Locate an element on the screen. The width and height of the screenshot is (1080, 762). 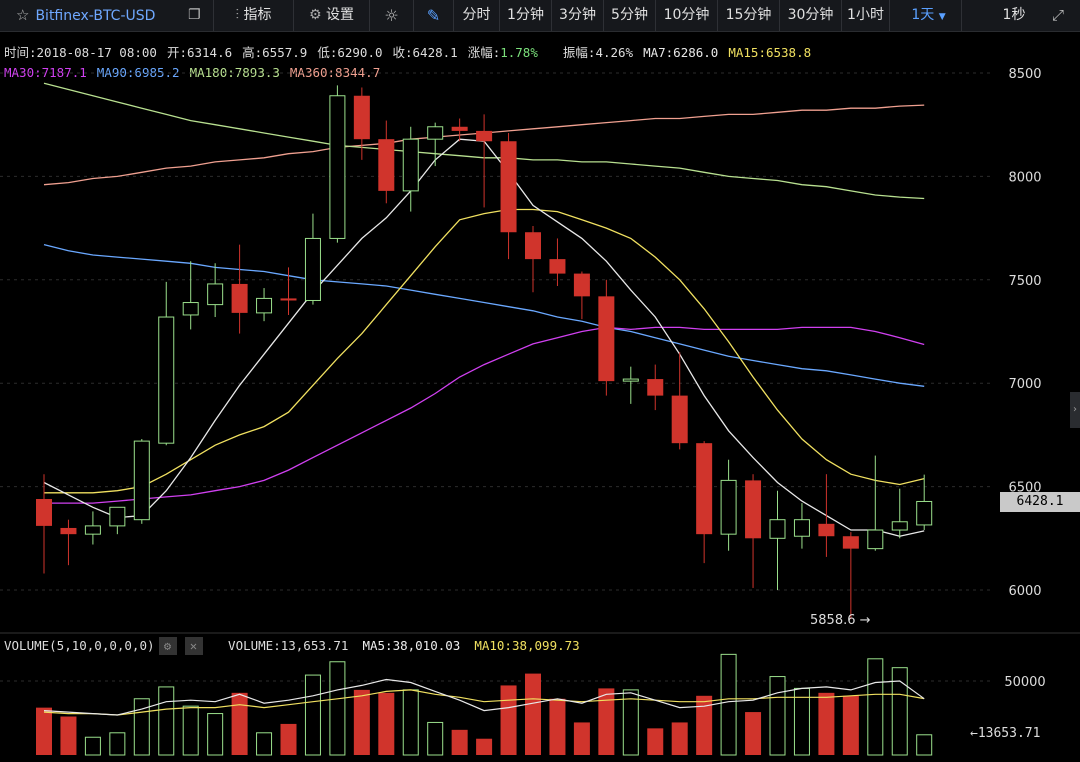
y-tick-label: 6000 is located at coordinates (1024, 591).